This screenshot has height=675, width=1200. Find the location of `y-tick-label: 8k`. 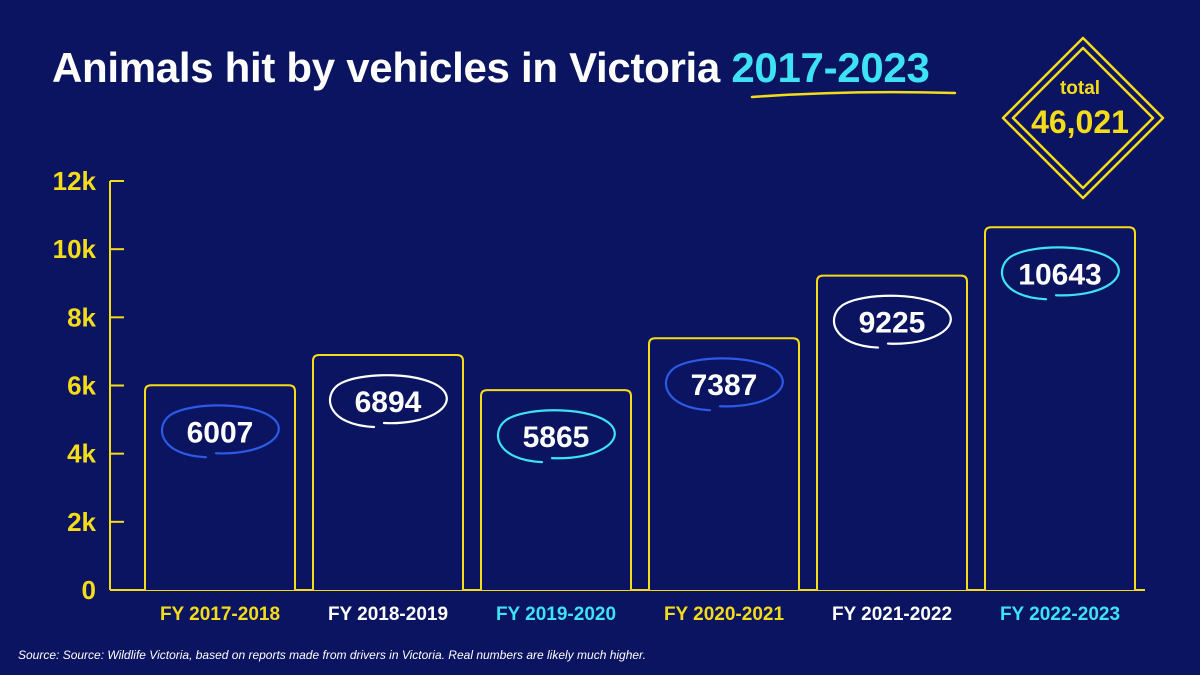

y-tick-label: 8k is located at coordinates (81, 317).